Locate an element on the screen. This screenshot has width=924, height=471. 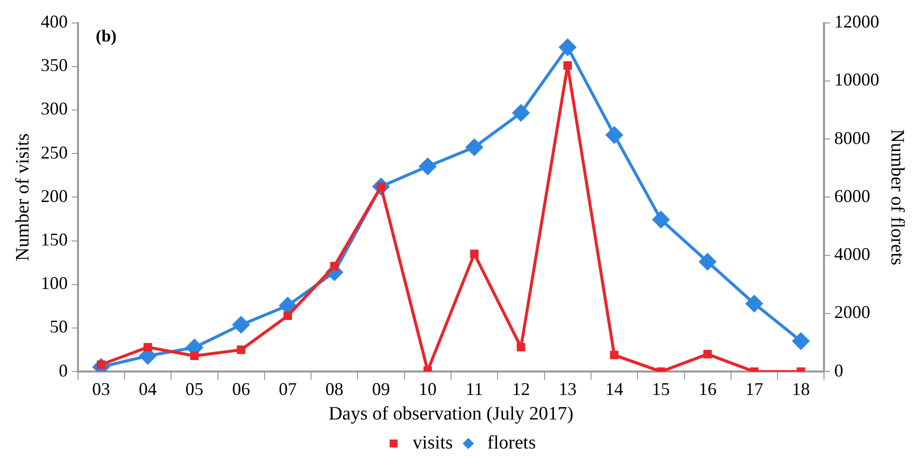
y2-tick-label: 2000 is located at coordinates (852, 312).